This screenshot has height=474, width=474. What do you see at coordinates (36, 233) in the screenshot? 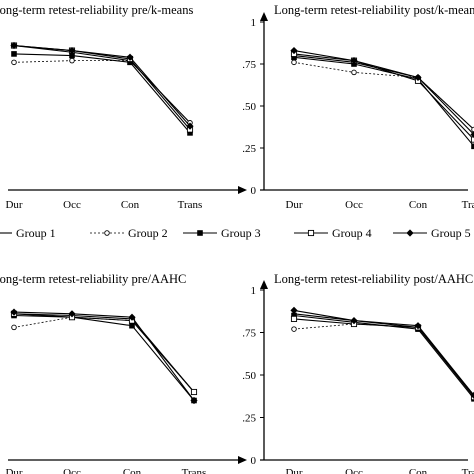
I see `legend-label: Group 1` at bounding box center [36, 233].